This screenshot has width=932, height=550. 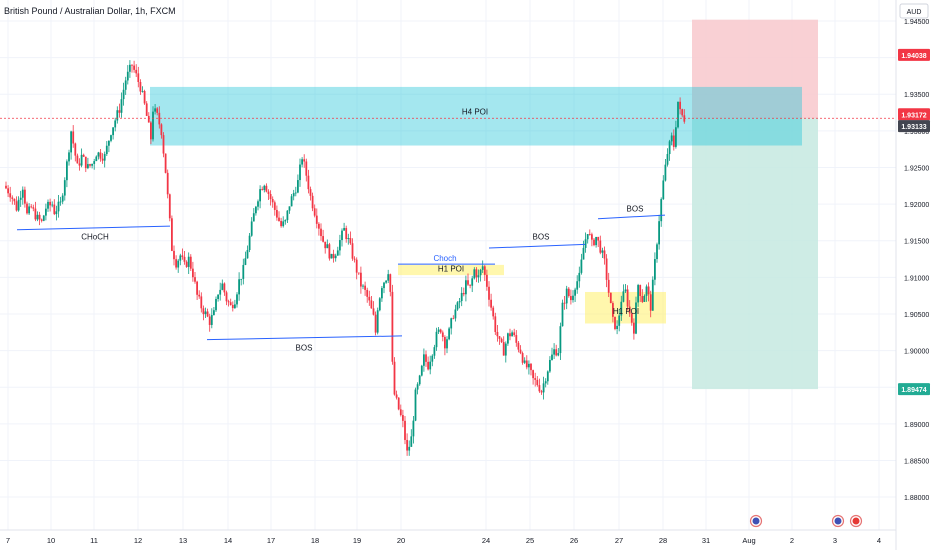 I want to click on price-tick-label: 1.90000, so click(x=916, y=352).